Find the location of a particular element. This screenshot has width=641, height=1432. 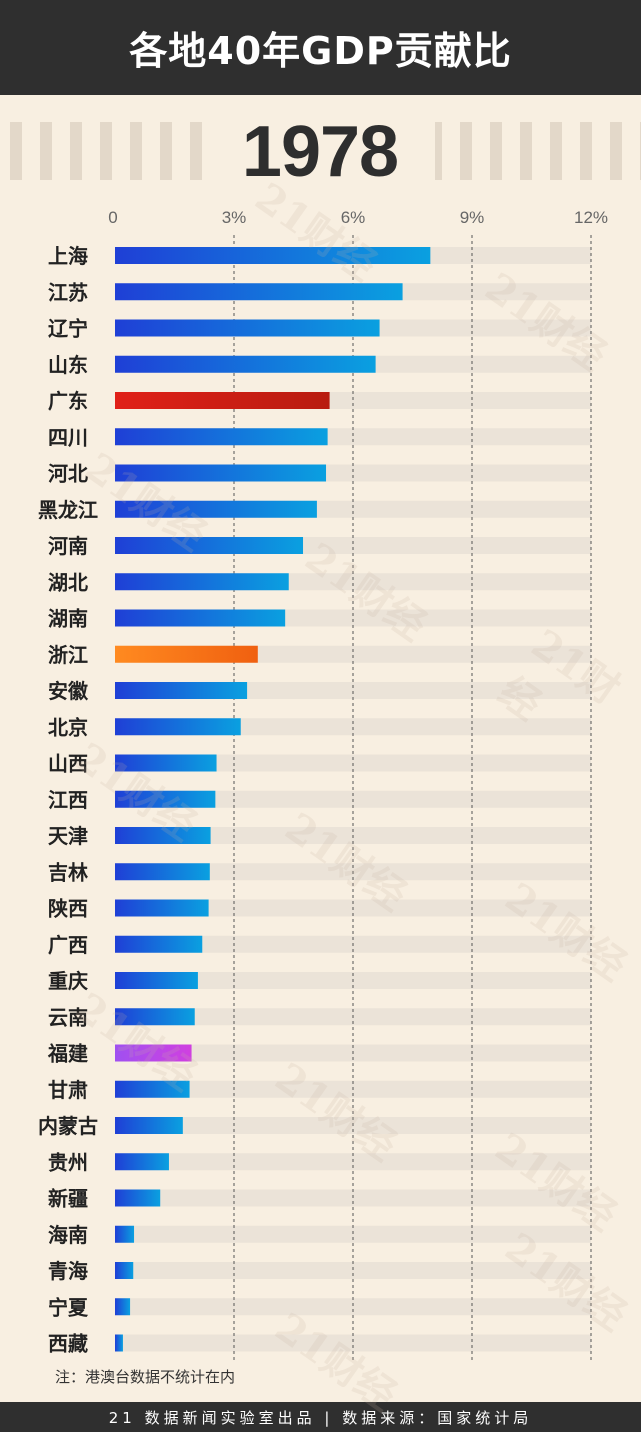

category-label: 吉林 is located at coordinates (68, 872).